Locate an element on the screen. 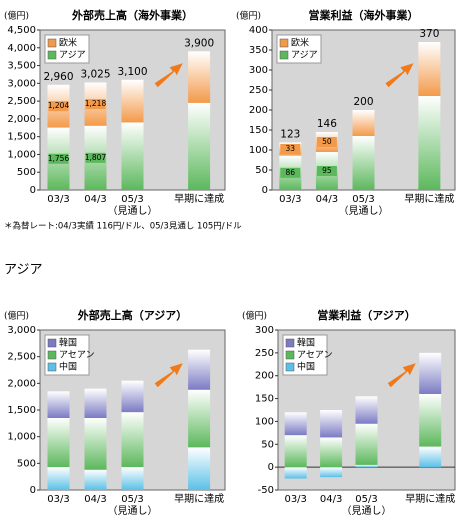 The width and height of the screenshot is (464, 525). data-label: 86 is located at coordinates (291, 172).